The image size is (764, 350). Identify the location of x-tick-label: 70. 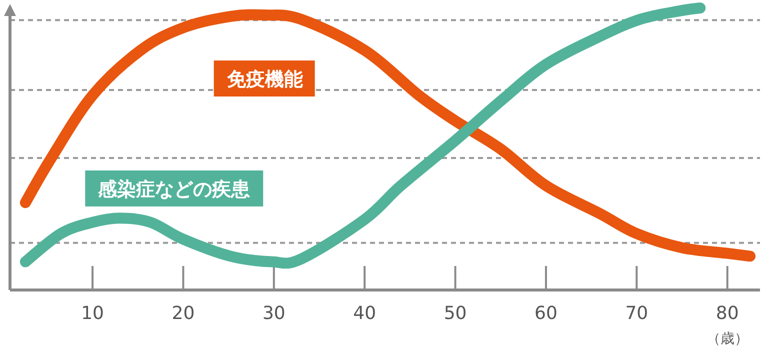
(636, 313).